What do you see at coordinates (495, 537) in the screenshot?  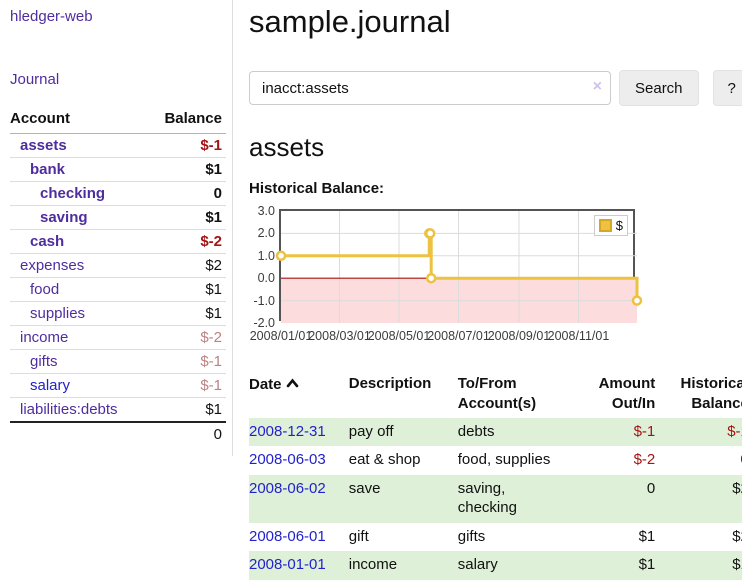 I see `register-row: 2008-06-01 gift gifts $1 $2` at bounding box center [495, 537].